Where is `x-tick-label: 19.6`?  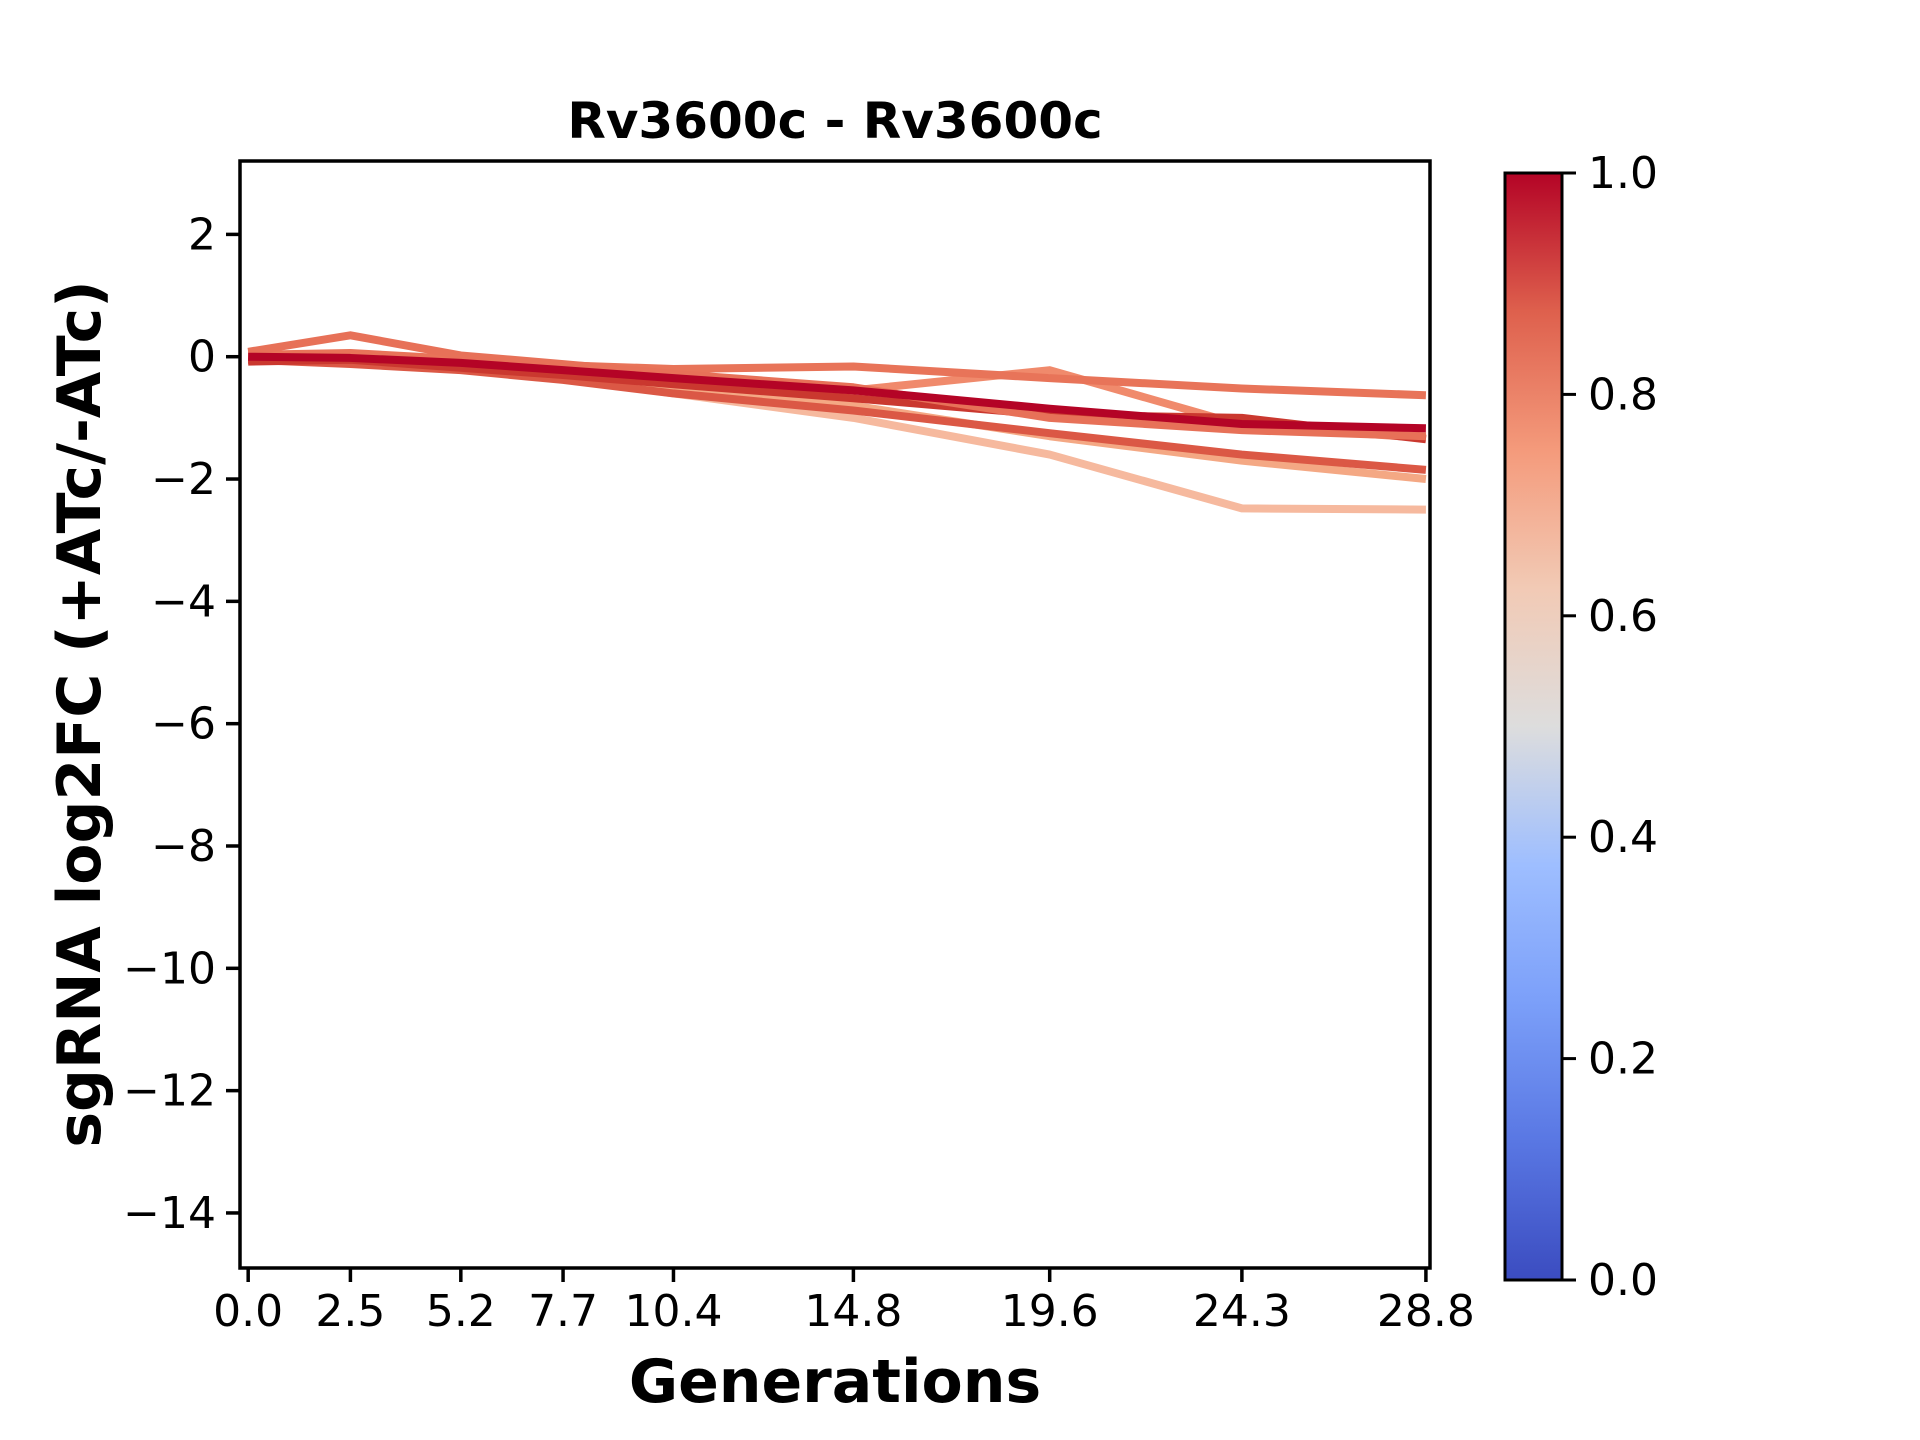 x-tick-label: 19.6 is located at coordinates (1050, 1311).